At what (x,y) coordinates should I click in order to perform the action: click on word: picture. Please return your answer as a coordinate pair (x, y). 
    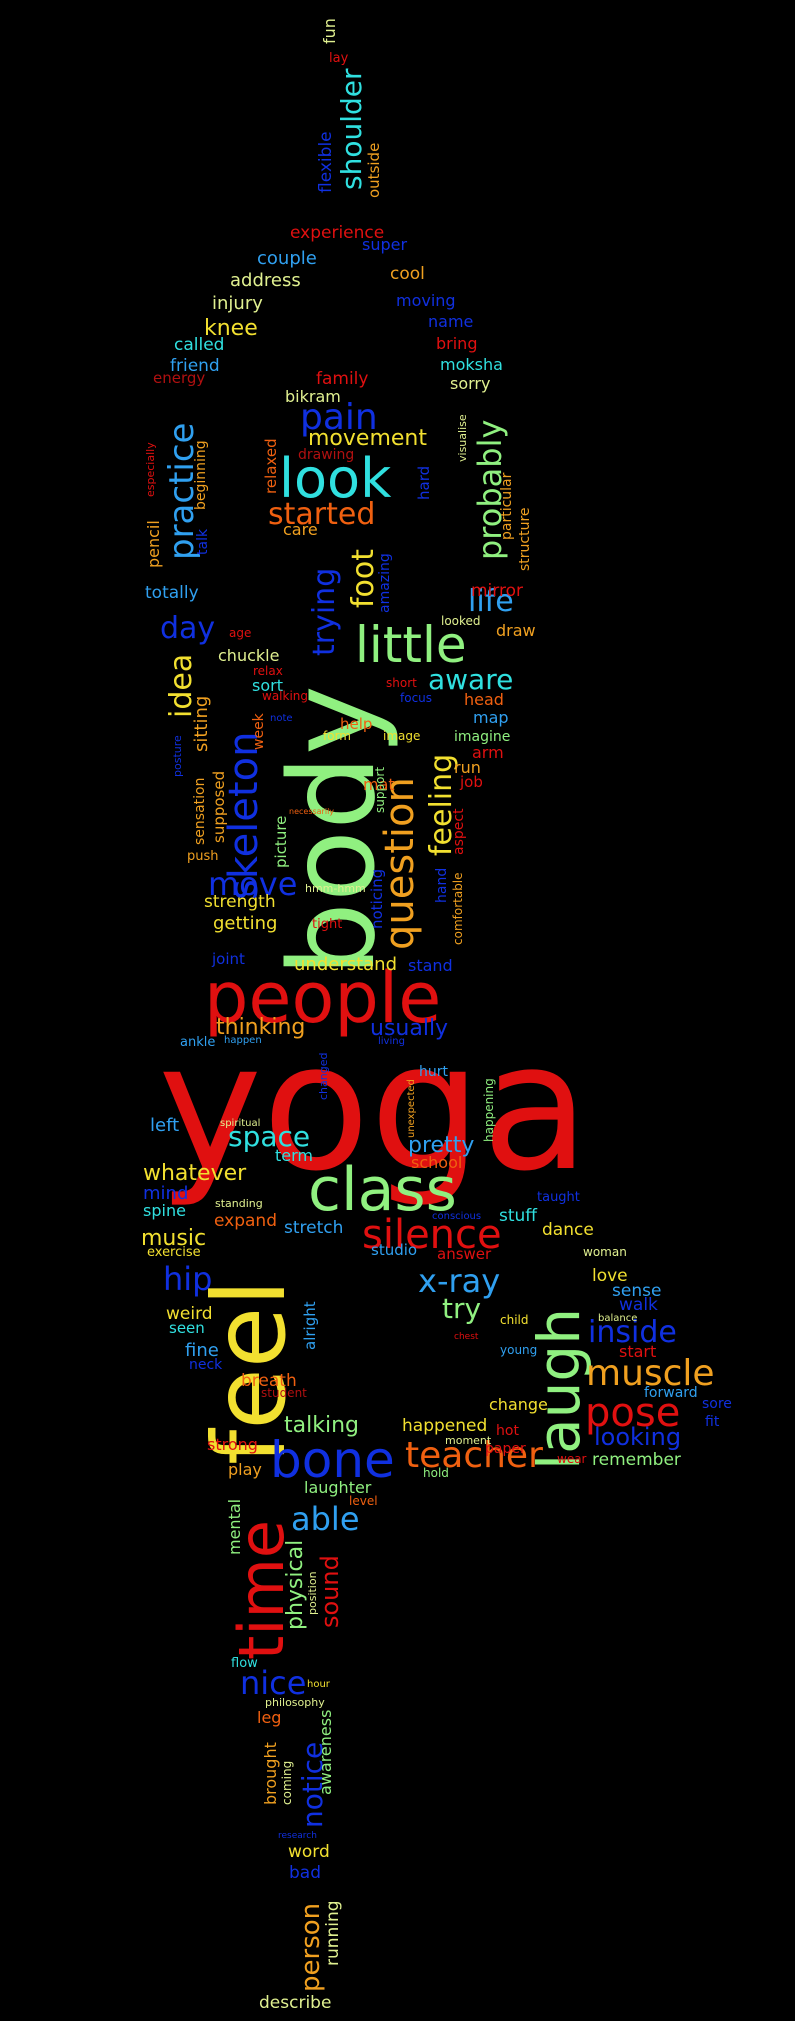
    Looking at the image, I should click on (281, 841).